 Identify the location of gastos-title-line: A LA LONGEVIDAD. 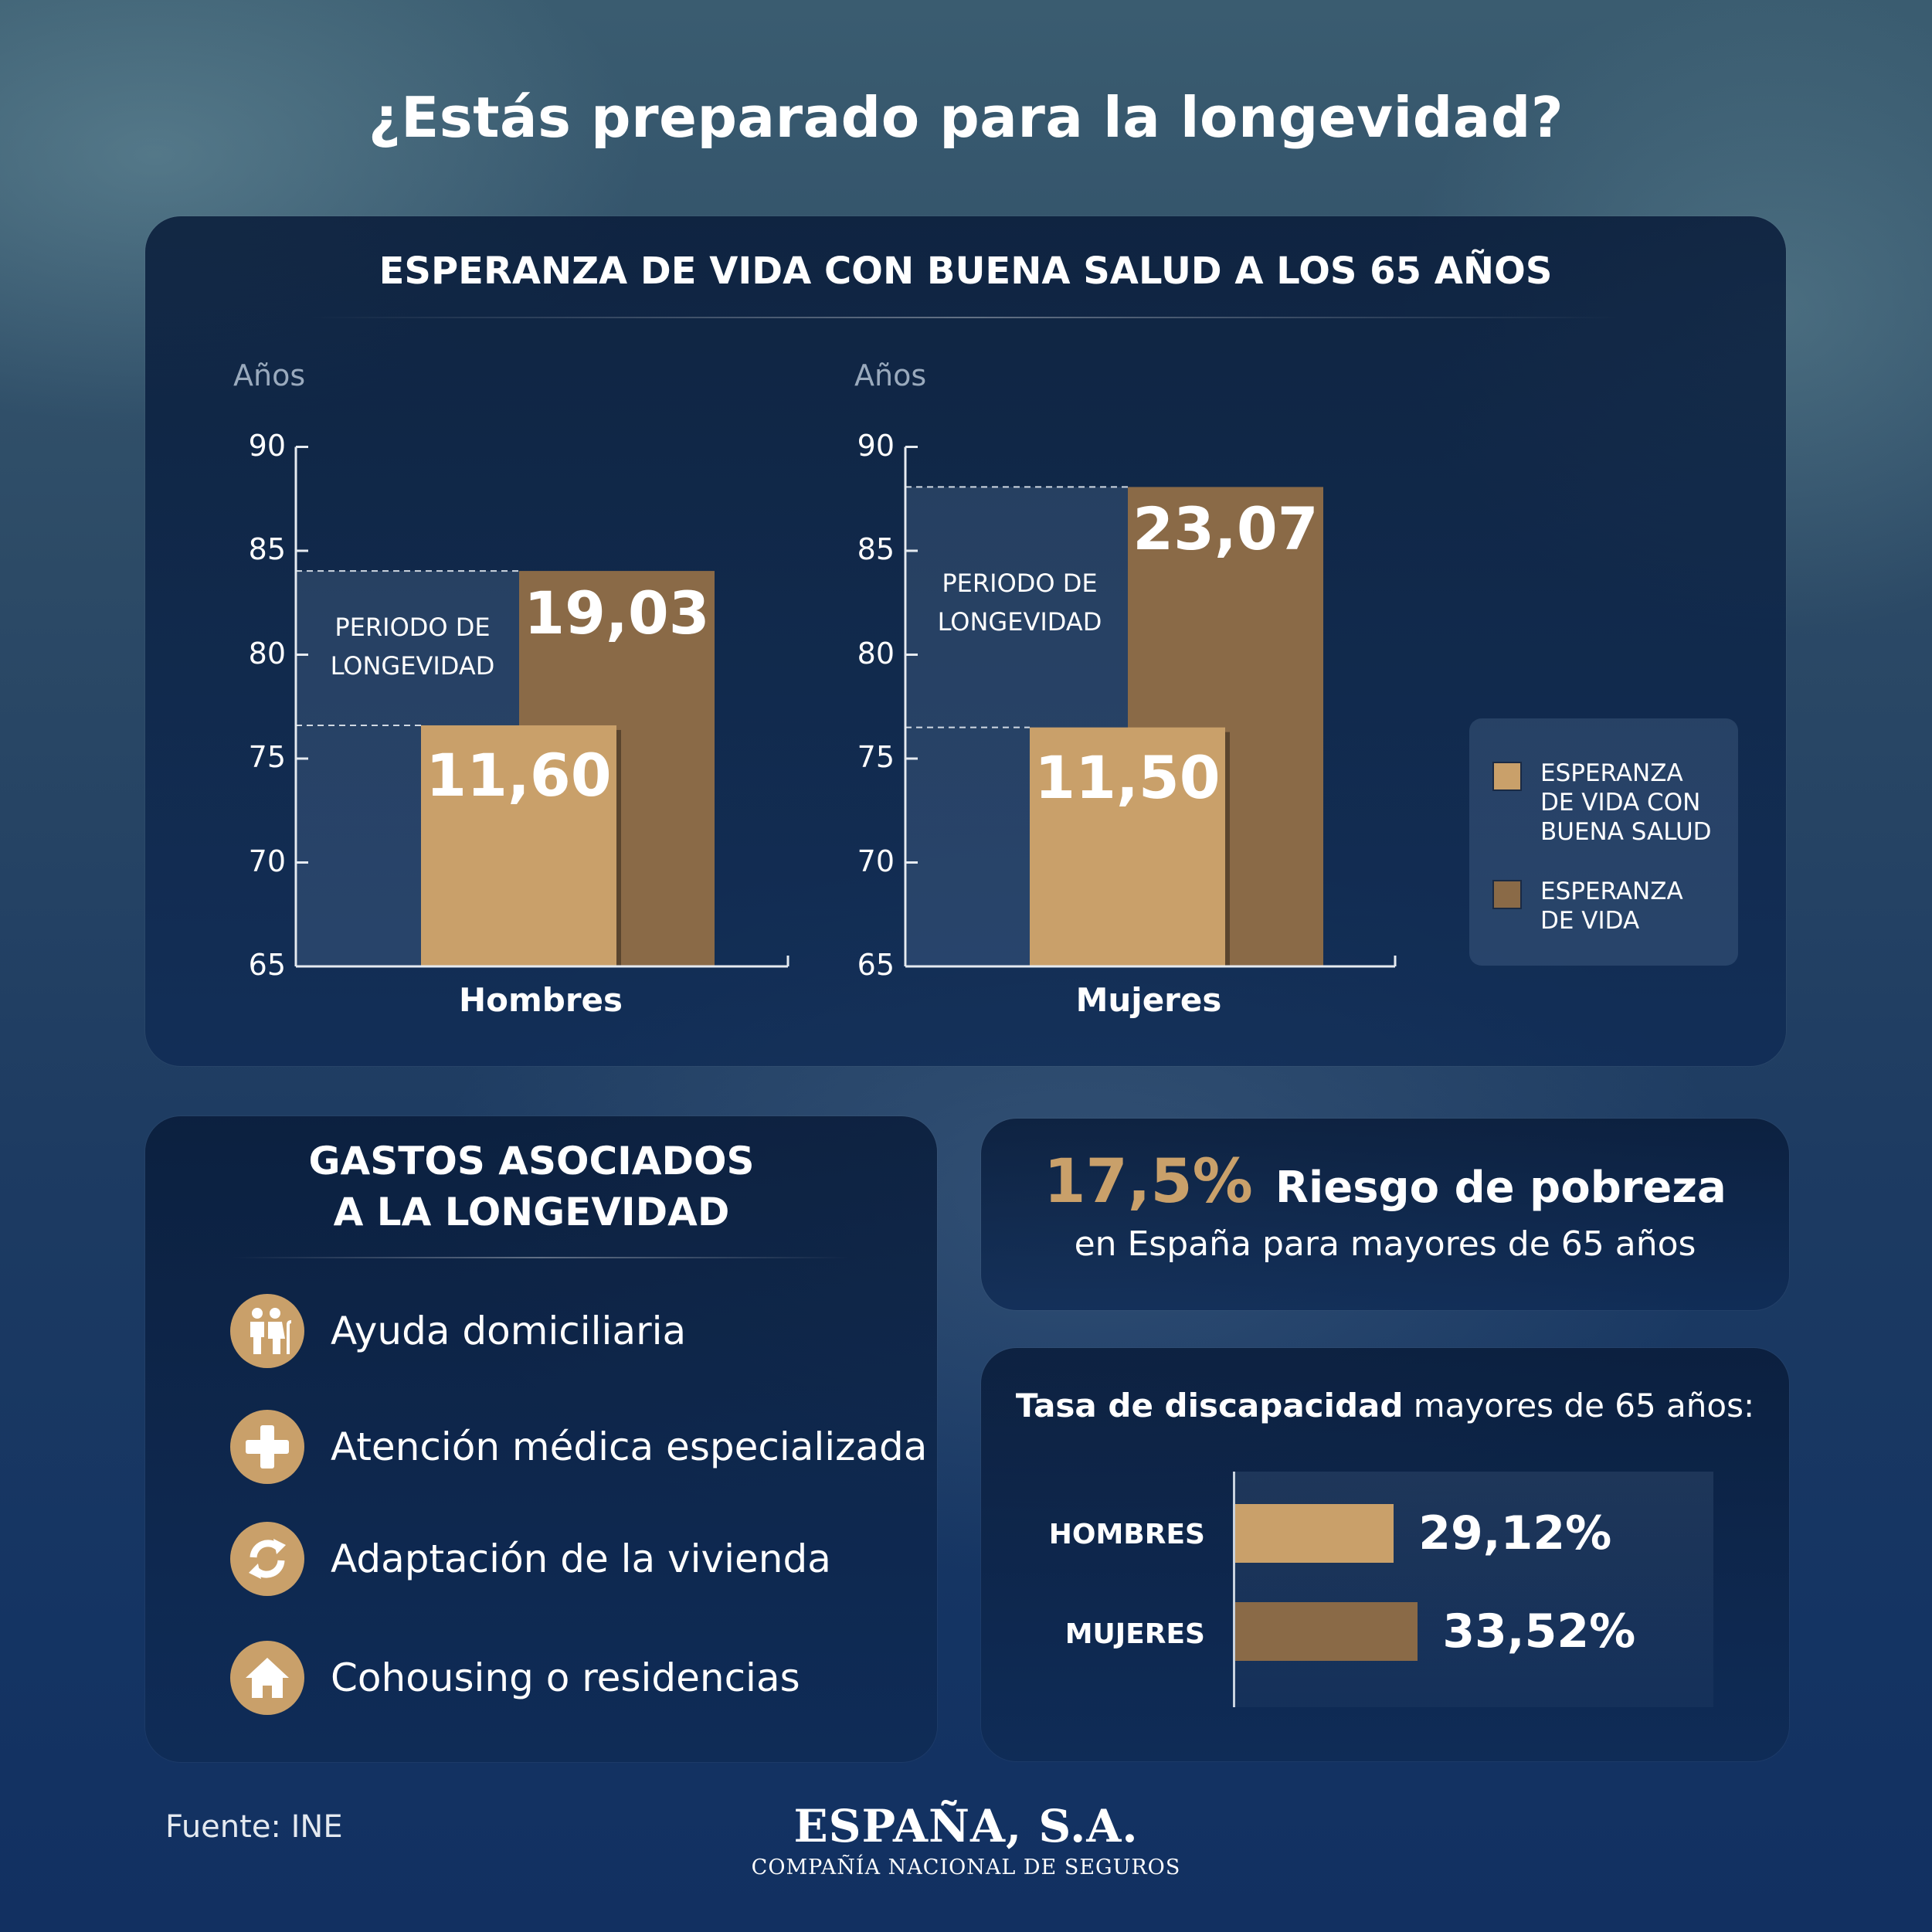
(532, 1212).